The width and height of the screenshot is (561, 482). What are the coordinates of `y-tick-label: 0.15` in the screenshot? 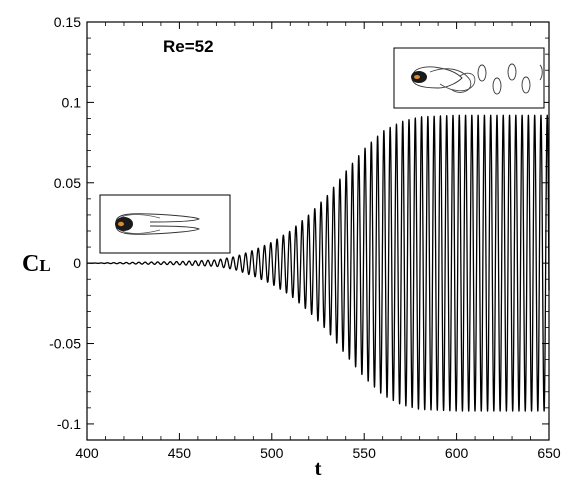 It's located at (67, 22).